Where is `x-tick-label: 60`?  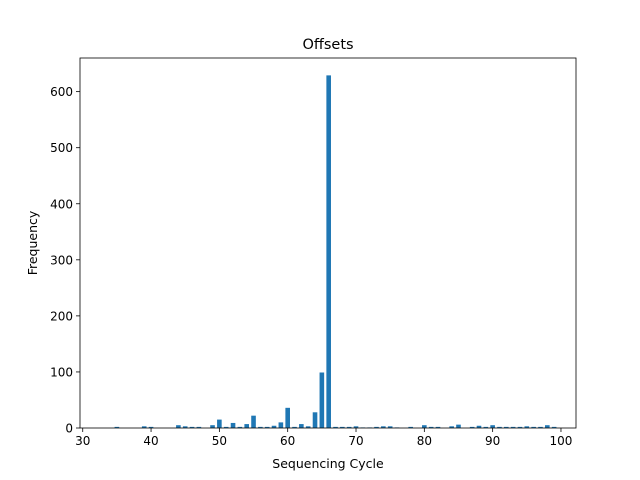 x-tick-label: 60 is located at coordinates (287, 441).